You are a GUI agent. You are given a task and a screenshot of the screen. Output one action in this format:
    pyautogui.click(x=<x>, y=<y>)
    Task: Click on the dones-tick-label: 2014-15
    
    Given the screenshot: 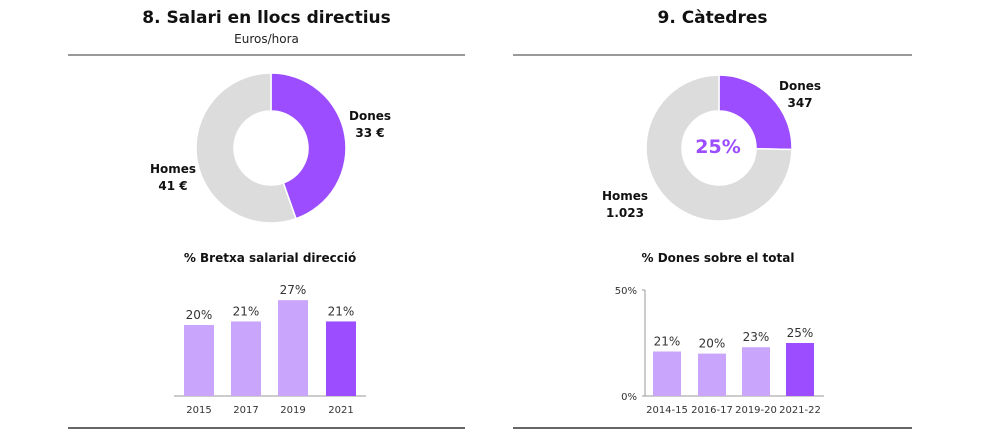 What is the action you would take?
    pyautogui.click(x=667, y=410)
    